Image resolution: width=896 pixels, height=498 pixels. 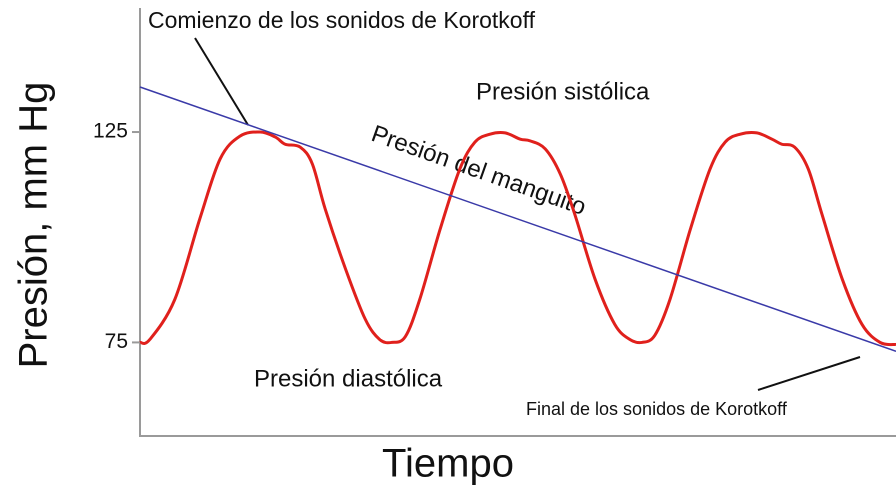 I want to click on y-tick-label: 125, so click(x=110, y=131).